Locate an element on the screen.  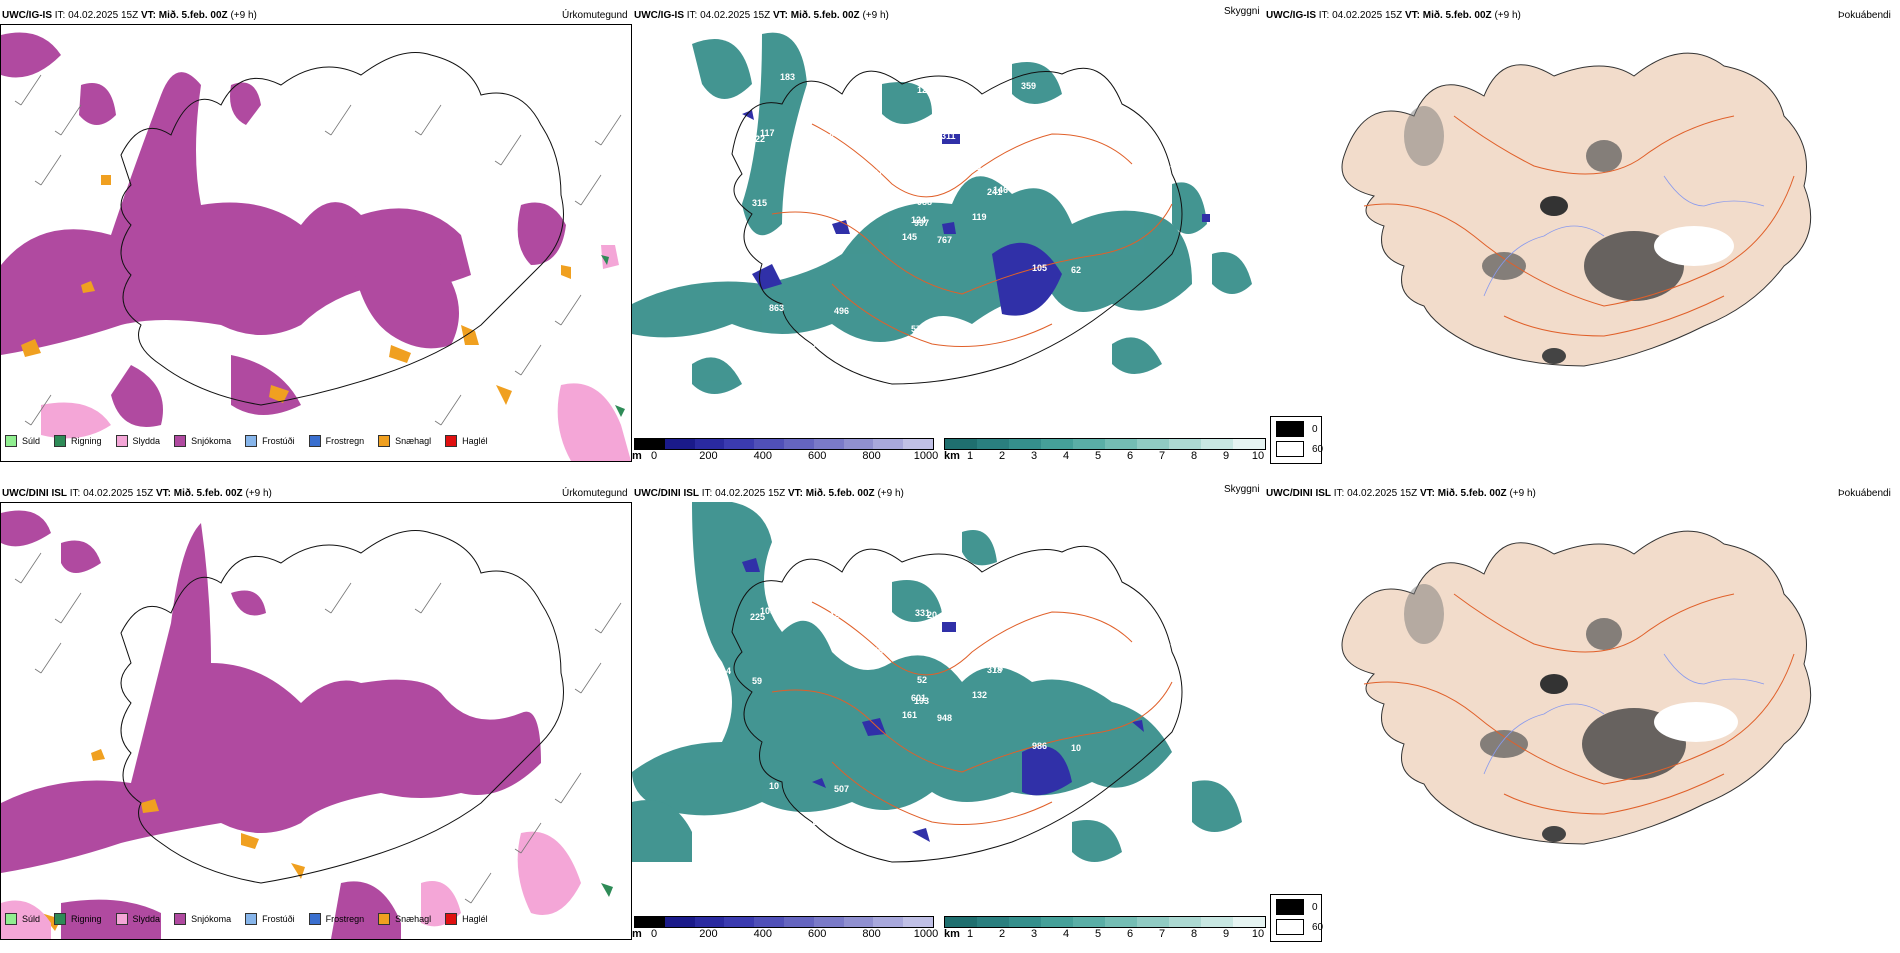
model-name: UWC/IG-IS is located at coordinates (27, 15).